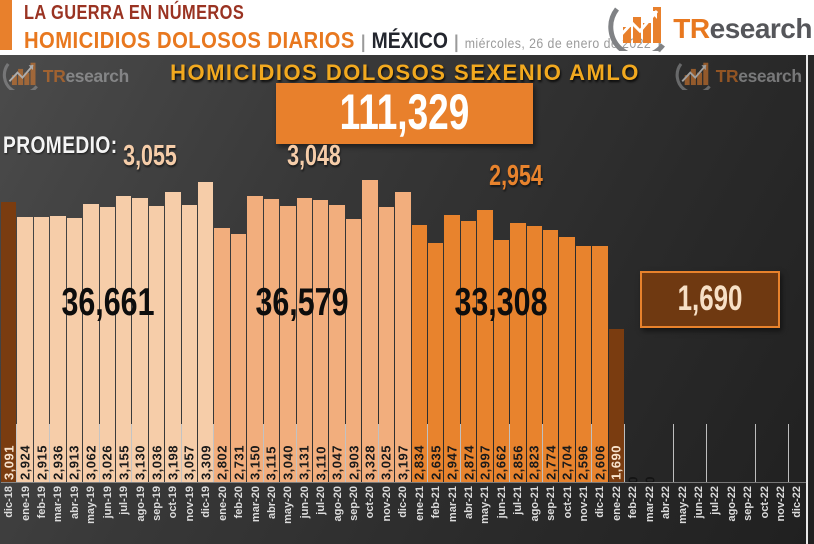  Describe the element at coordinates (305, 513) in the screenshot. I see `x-axis-cell: jun-20` at that location.